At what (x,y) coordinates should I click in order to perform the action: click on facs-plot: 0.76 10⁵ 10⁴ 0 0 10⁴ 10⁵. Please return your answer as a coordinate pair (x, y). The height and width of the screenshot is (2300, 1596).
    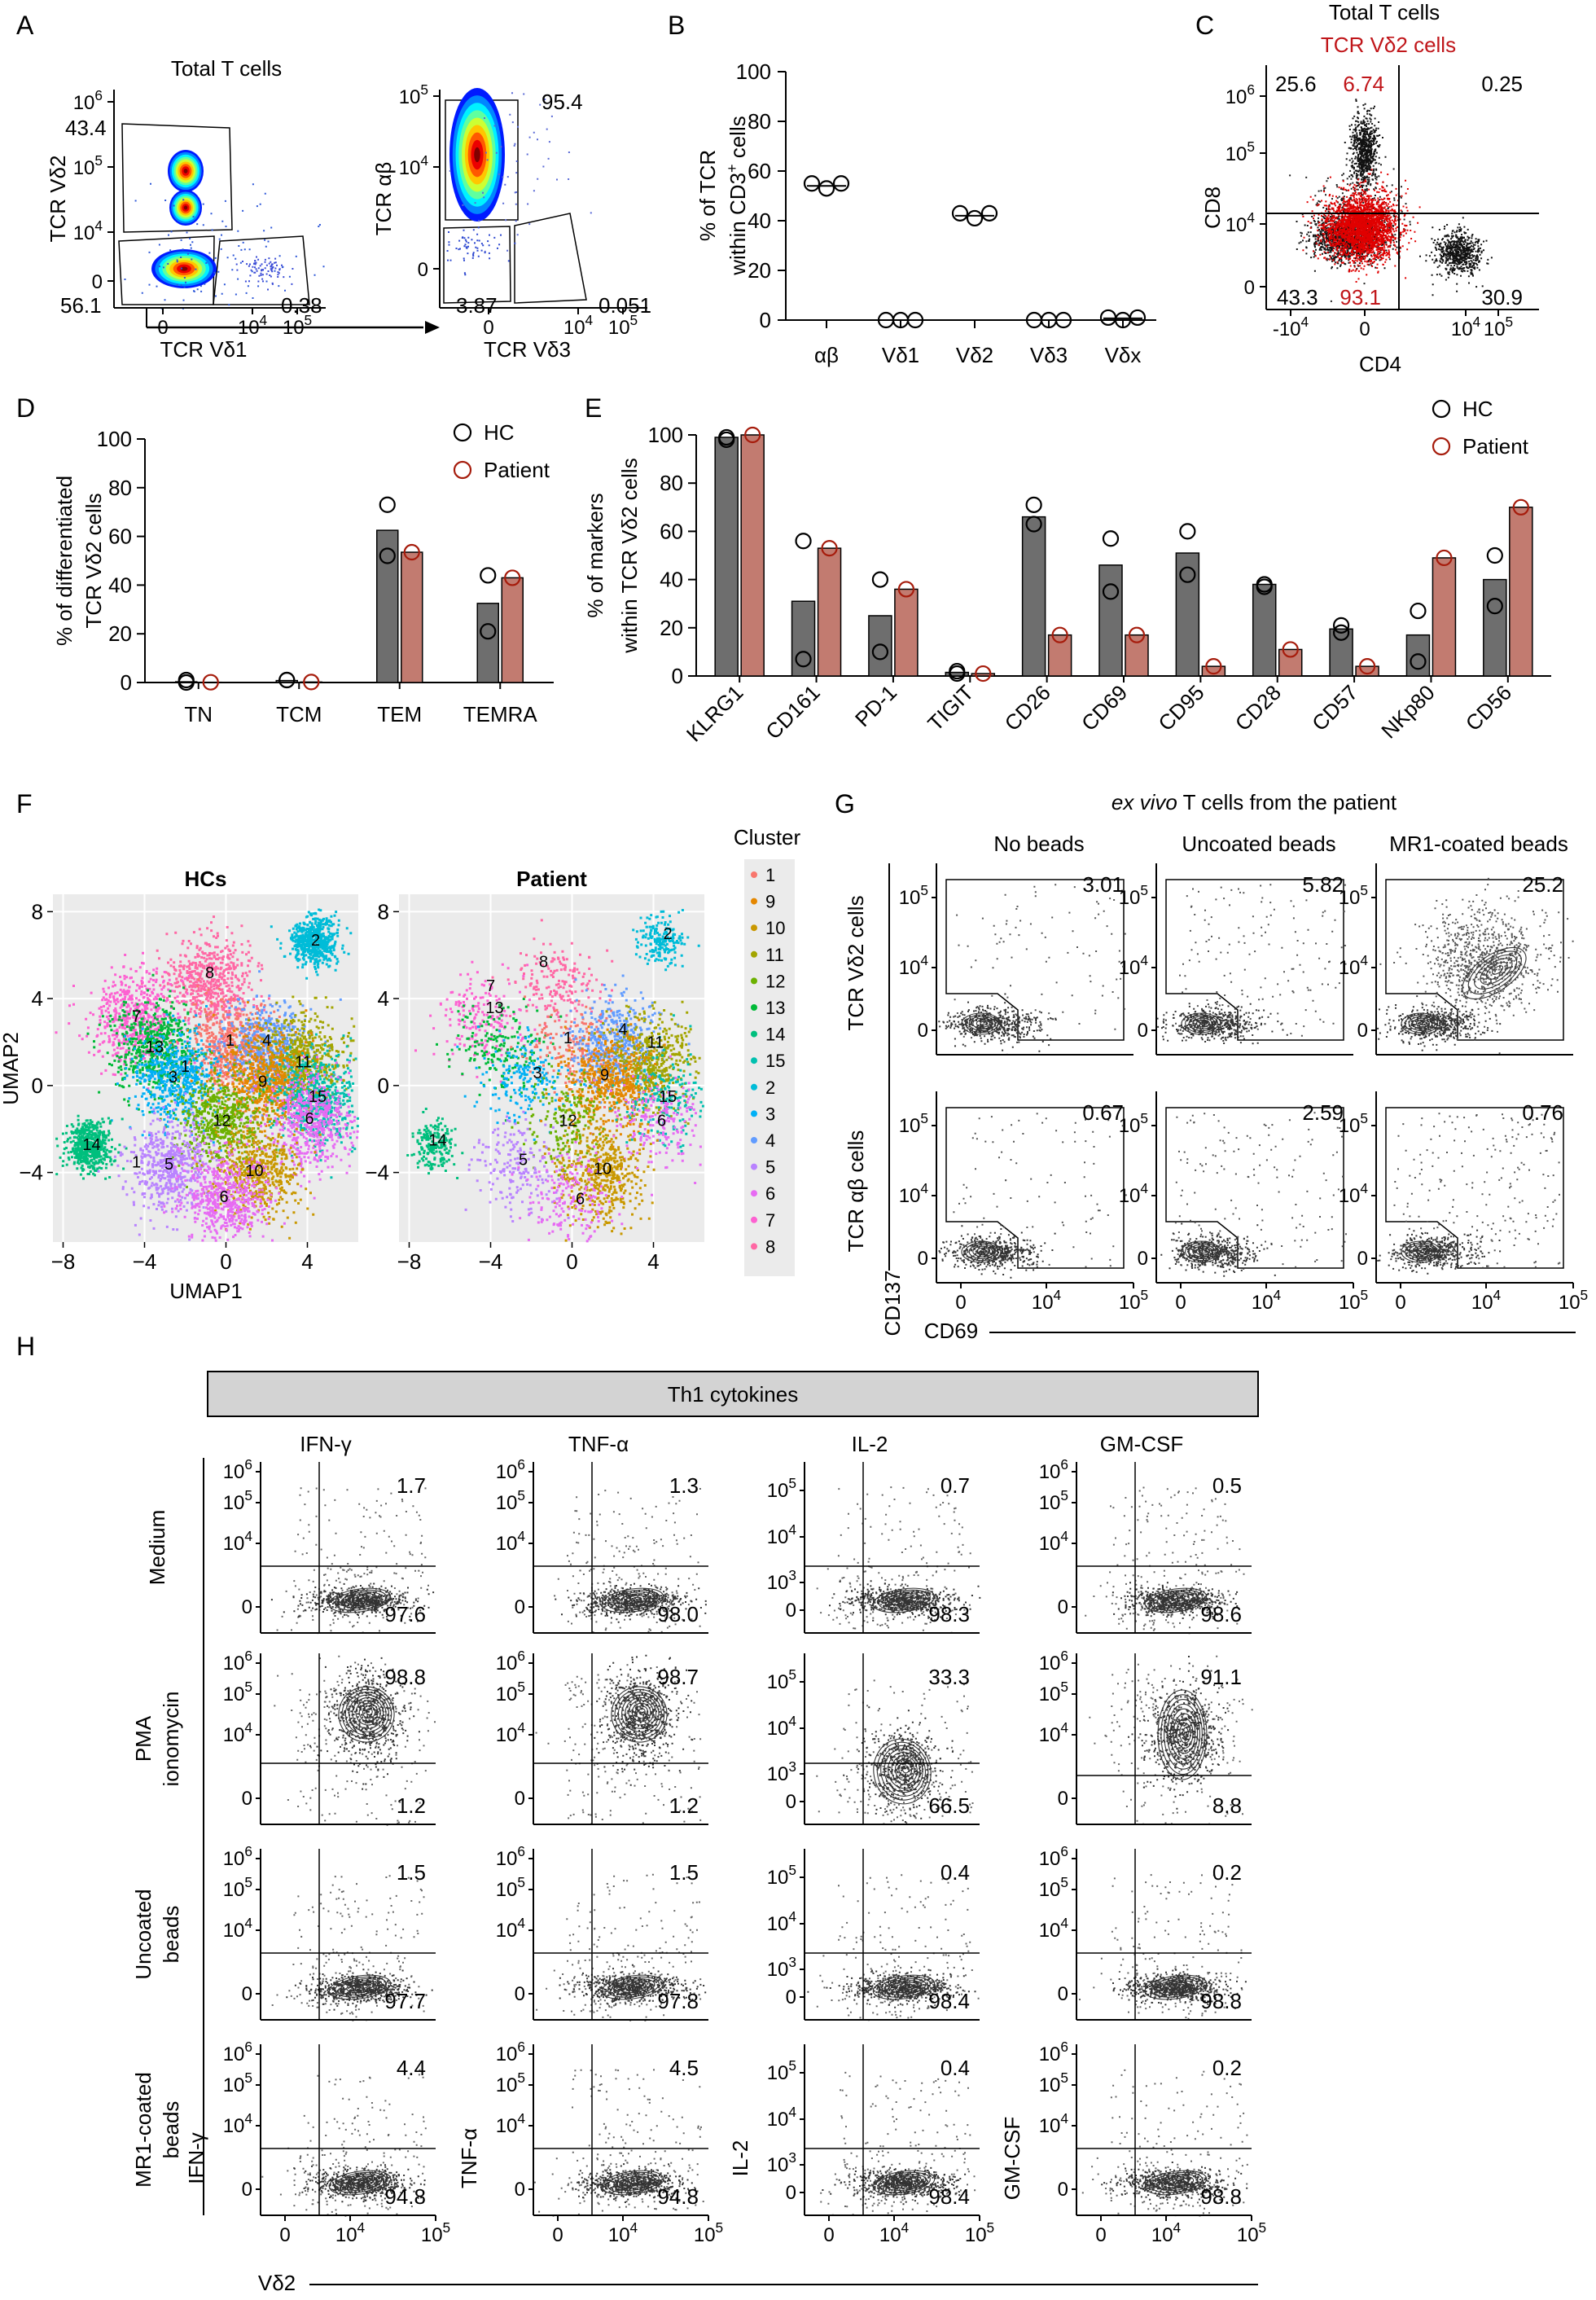
    Looking at the image, I should click on (1463, 1203).